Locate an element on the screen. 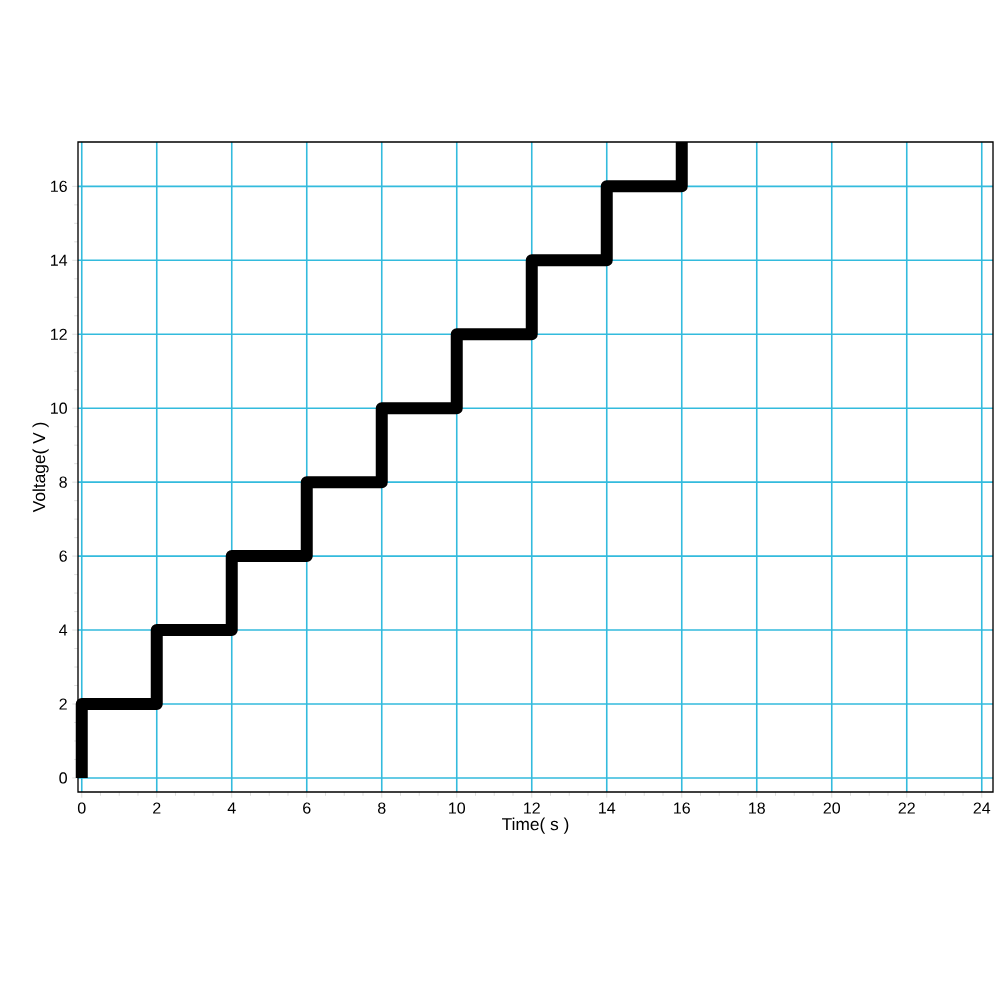 This screenshot has height=1001, width=1001. y-tick-label: 14 is located at coordinates (59, 260).